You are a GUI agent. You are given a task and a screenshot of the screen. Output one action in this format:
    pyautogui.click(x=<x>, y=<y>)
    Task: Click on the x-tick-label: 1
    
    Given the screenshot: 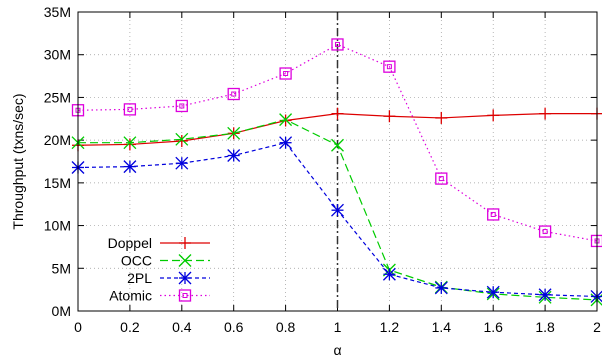 What is the action you would take?
    pyautogui.click(x=338, y=327)
    